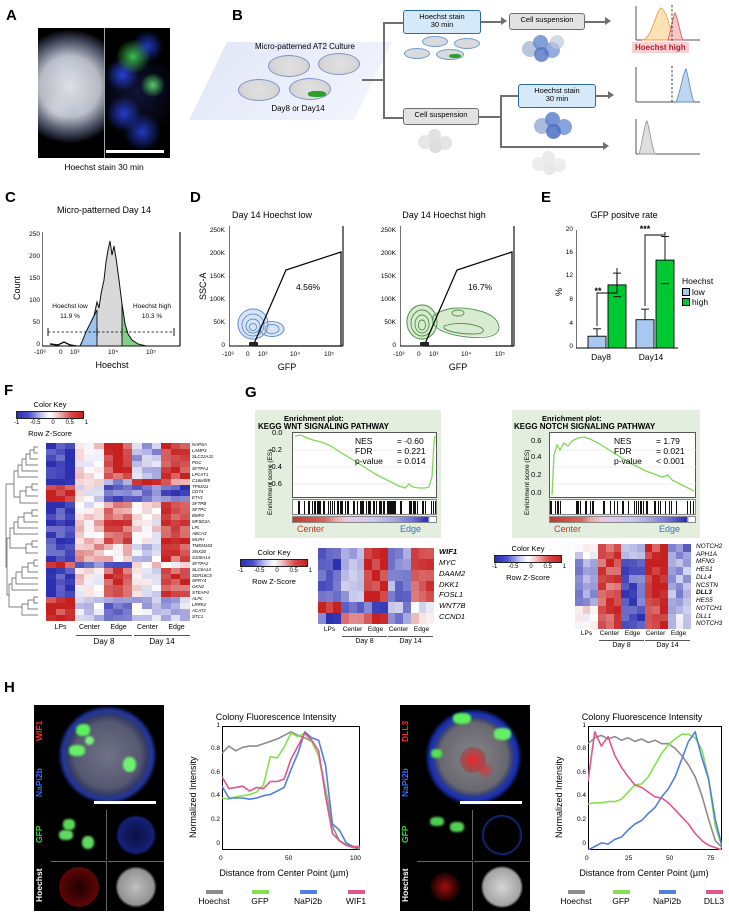 The height and width of the screenshot is (919, 729). I want to click on gsea-left-edge-label: Edge, so click(411, 529).